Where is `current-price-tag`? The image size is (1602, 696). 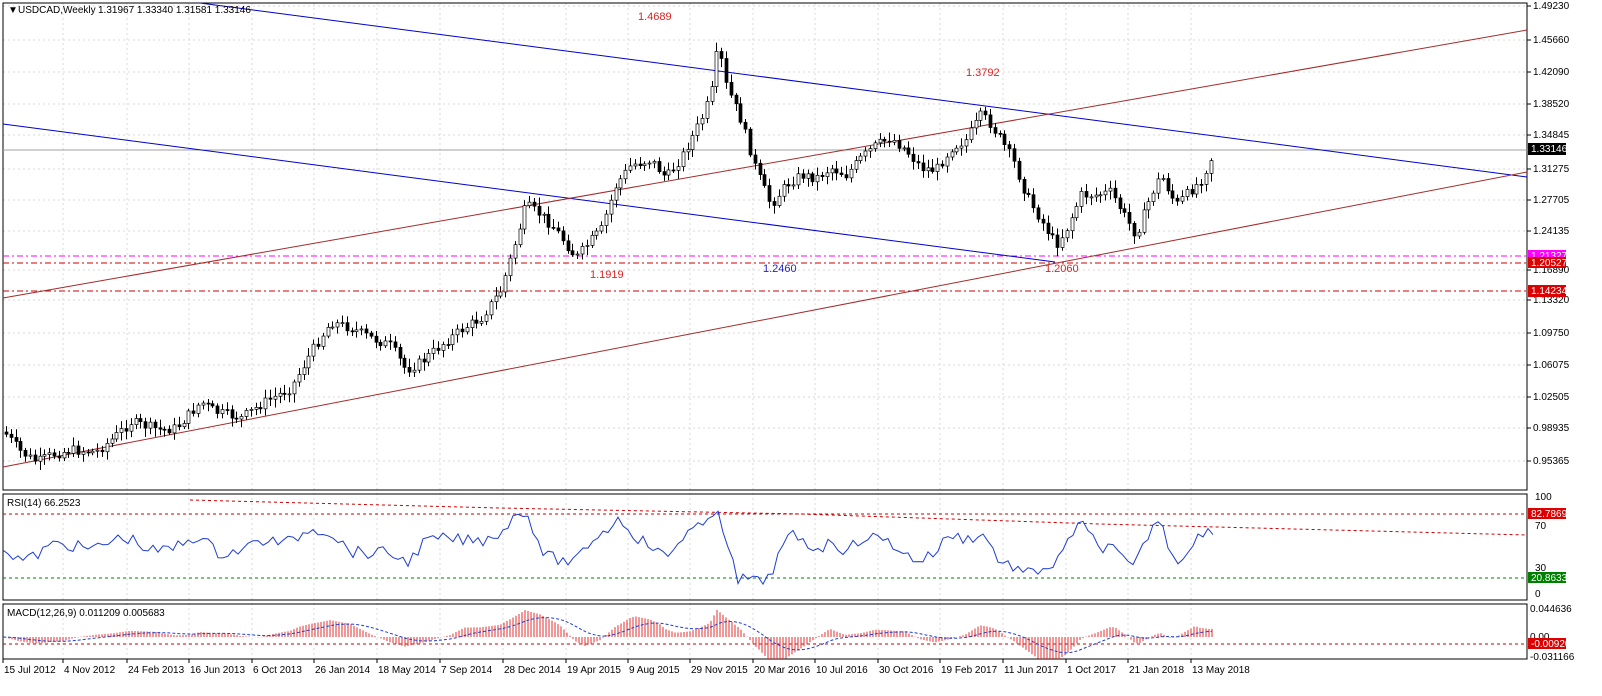
current-price-tag is located at coordinates (1547, 149).